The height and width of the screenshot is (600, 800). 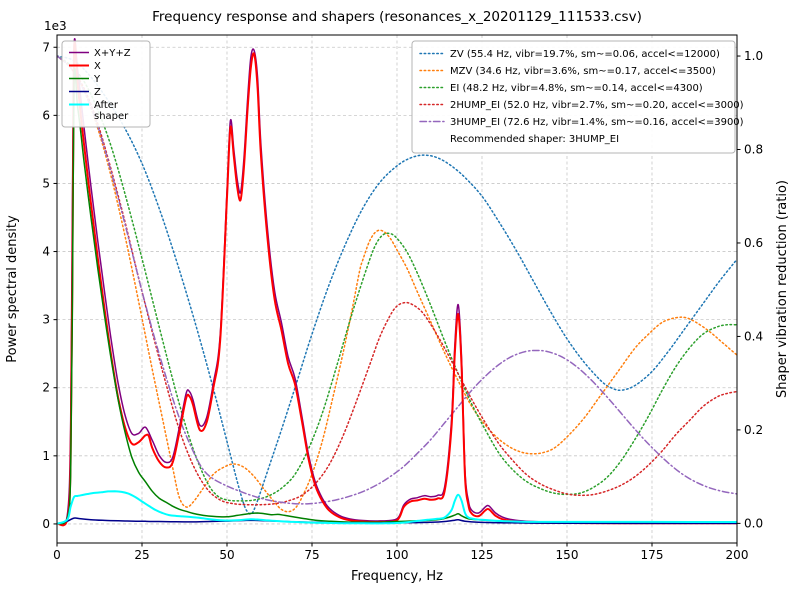 I want to click on x-tick-label: 200, so click(x=737, y=555).